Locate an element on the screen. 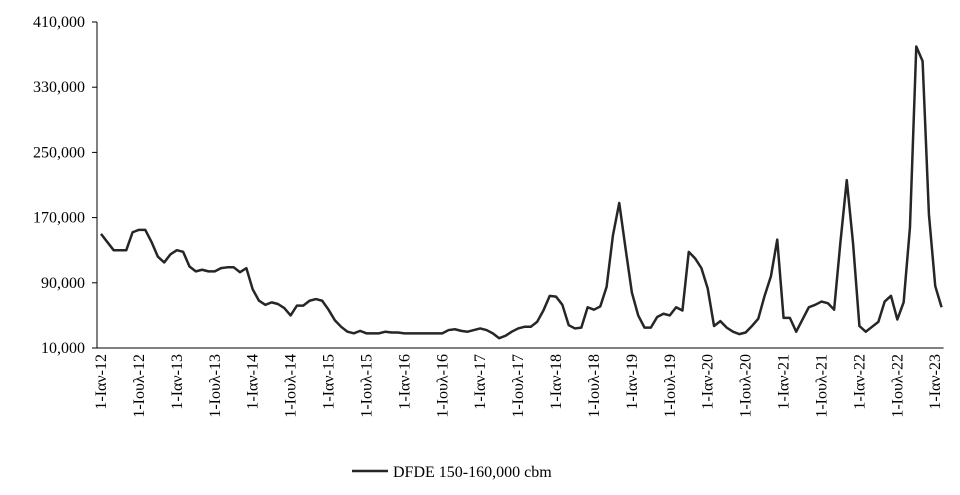  x-tick-label: 1-Ιαν-19 is located at coordinates (632, 382).